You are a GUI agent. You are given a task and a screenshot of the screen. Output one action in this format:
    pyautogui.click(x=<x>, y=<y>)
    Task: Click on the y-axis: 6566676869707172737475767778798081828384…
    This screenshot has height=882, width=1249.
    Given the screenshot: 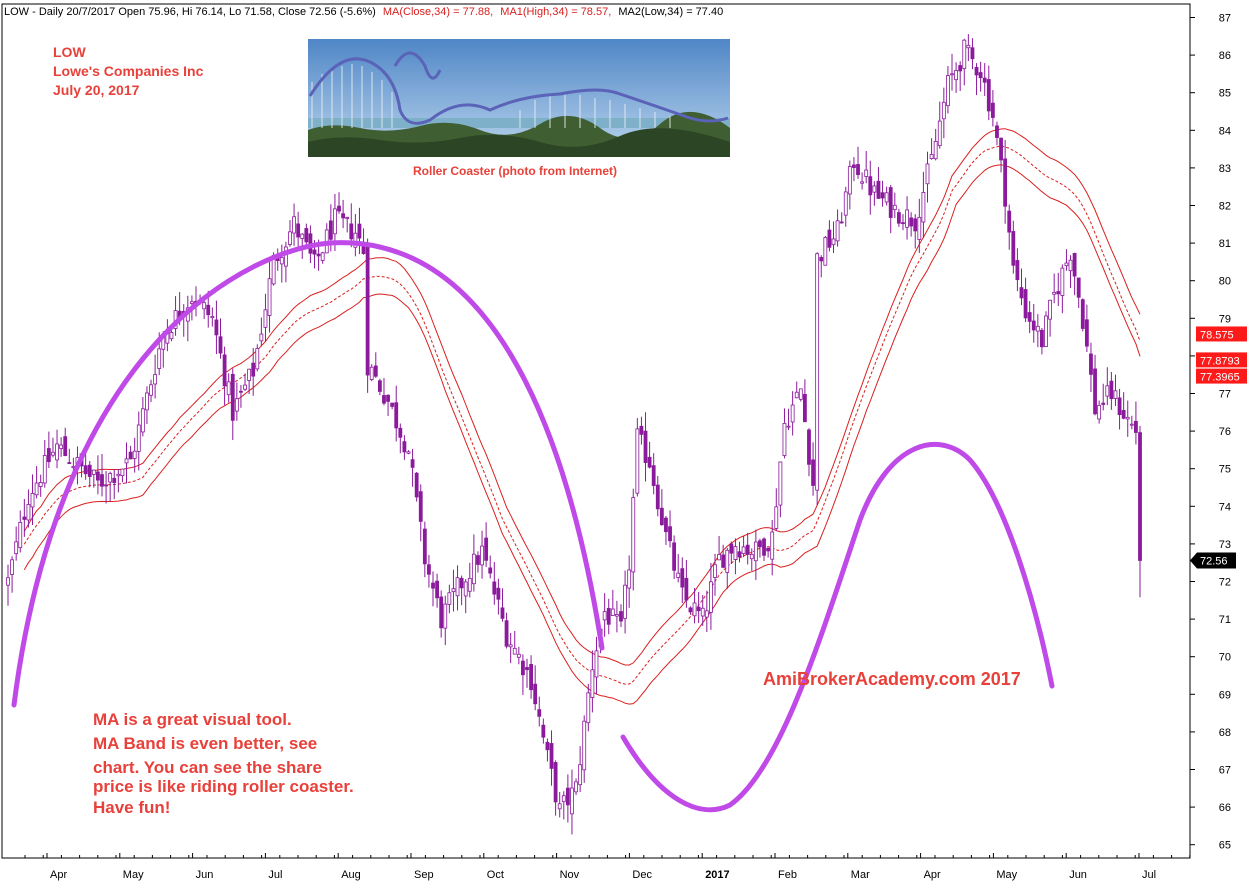 What is the action you would take?
    pyautogui.click(x=1210, y=432)
    